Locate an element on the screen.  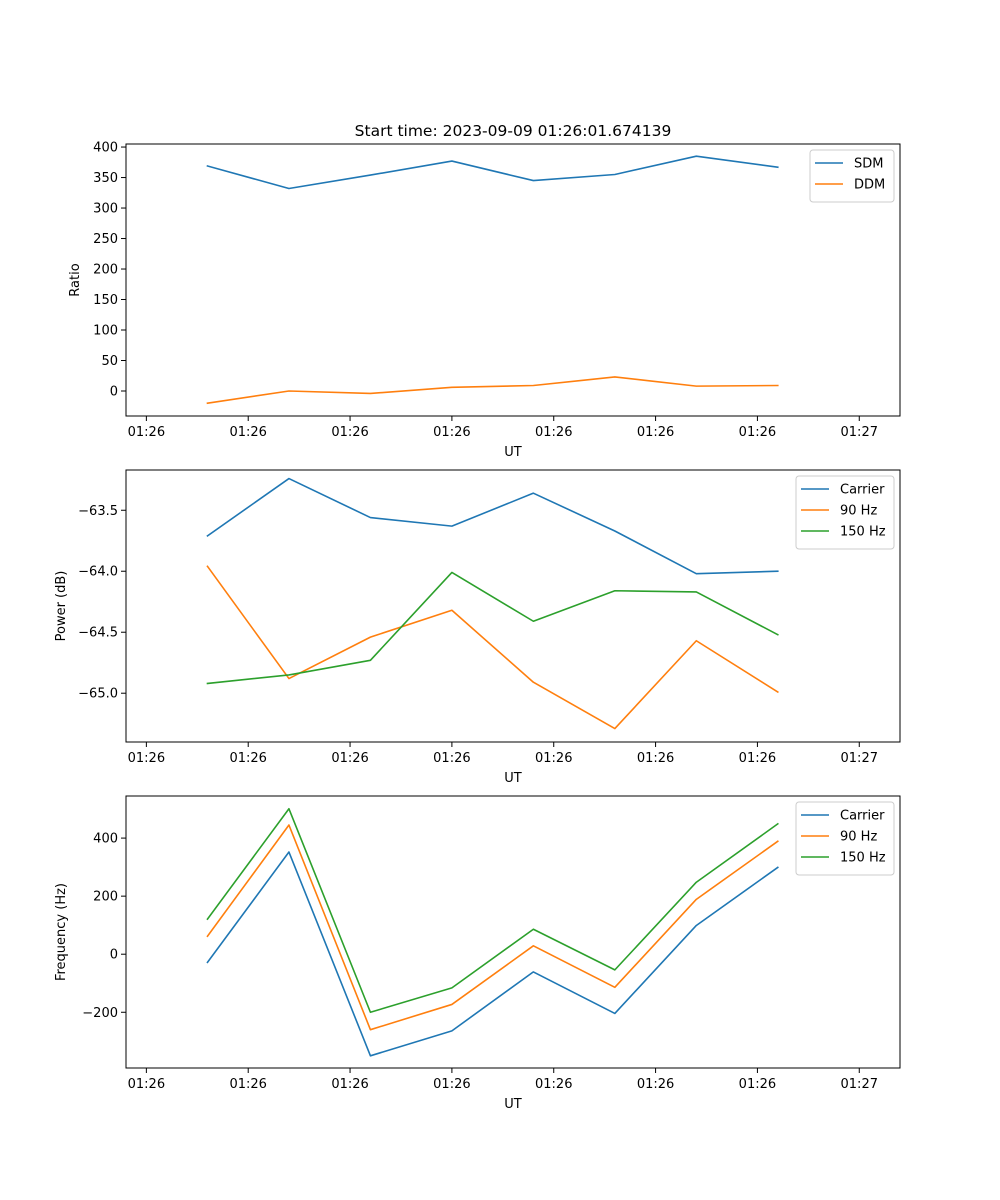
y-tick-label: 300 is located at coordinates (105, 209).